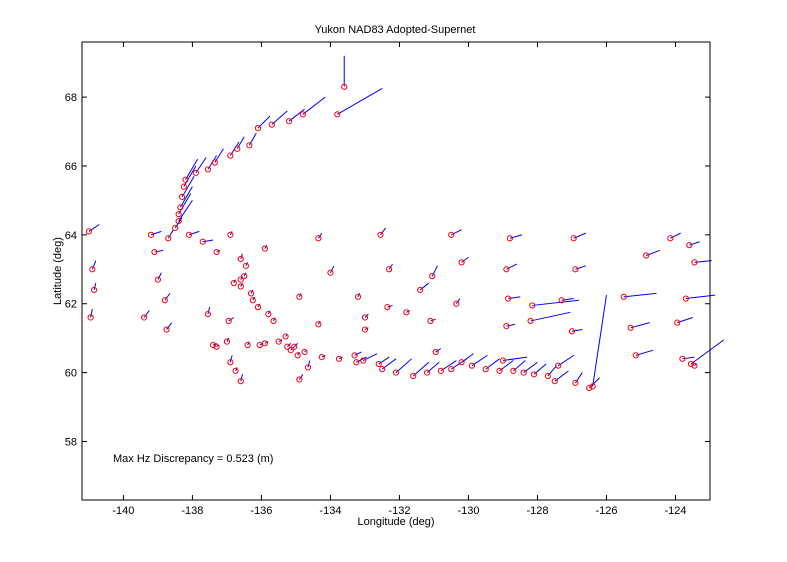 This screenshot has width=787, height=562. What do you see at coordinates (192, 511) in the screenshot?
I see `x-tick-label: -138` at bounding box center [192, 511].